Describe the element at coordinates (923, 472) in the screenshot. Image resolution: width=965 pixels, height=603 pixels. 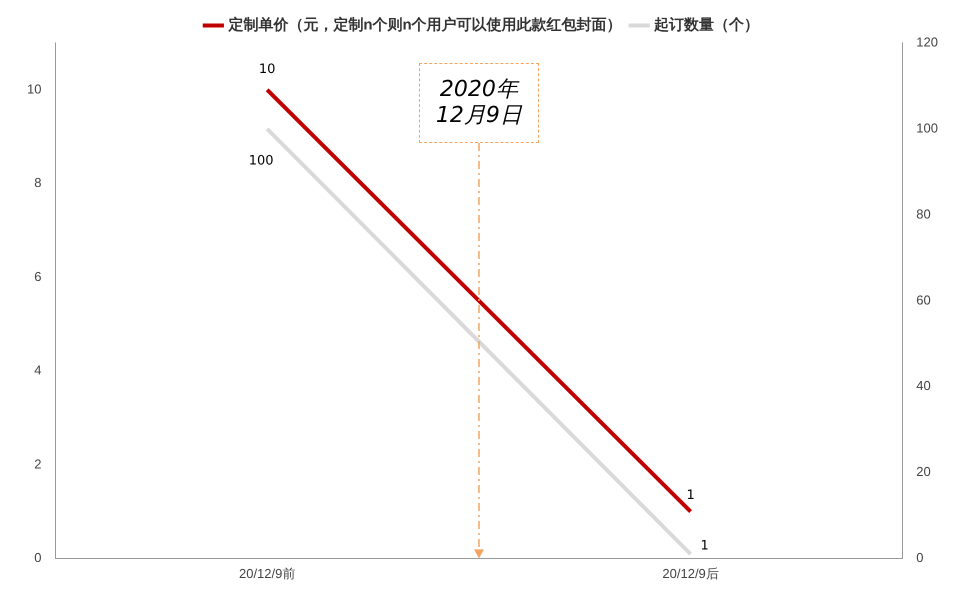
I see `y2-tick-label: 20` at that location.